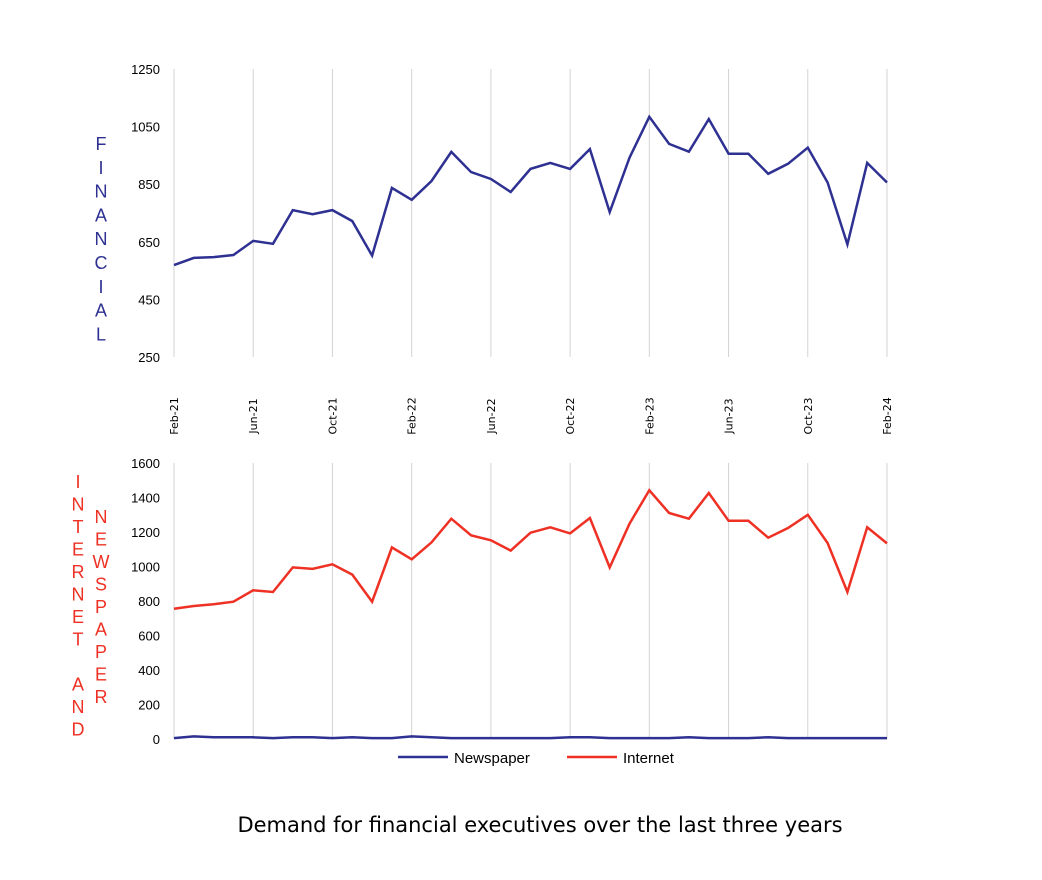 The height and width of the screenshot is (880, 1042). I want to click on internet-and-axis-title-letter: I, so click(77, 482).